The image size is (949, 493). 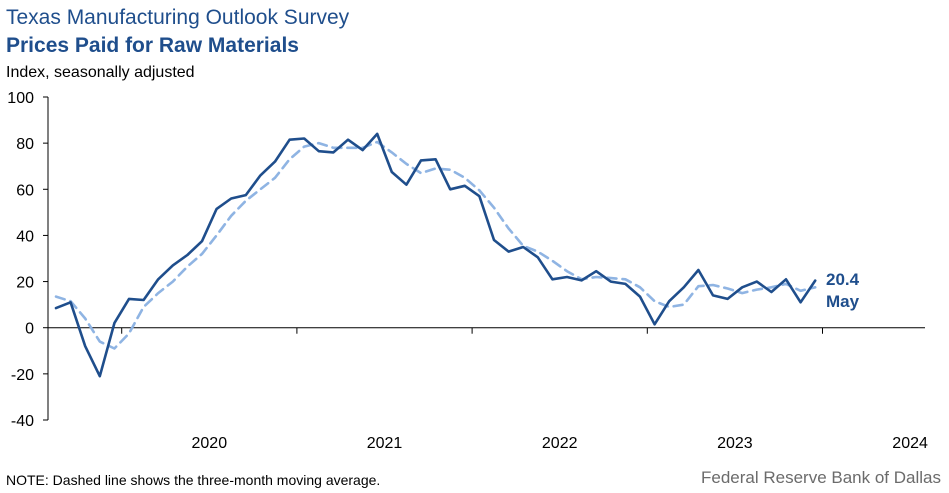 I want to click on y-tick-label: -20, so click(x=22, y=375).